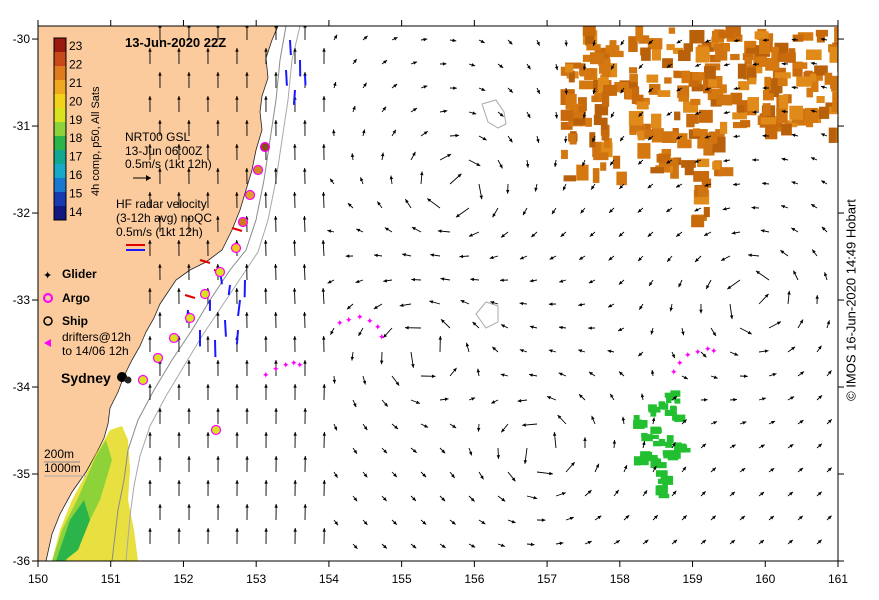  I want to click on gsl-legend-time: 13-Jun 06:00Z, so click(163, 151).